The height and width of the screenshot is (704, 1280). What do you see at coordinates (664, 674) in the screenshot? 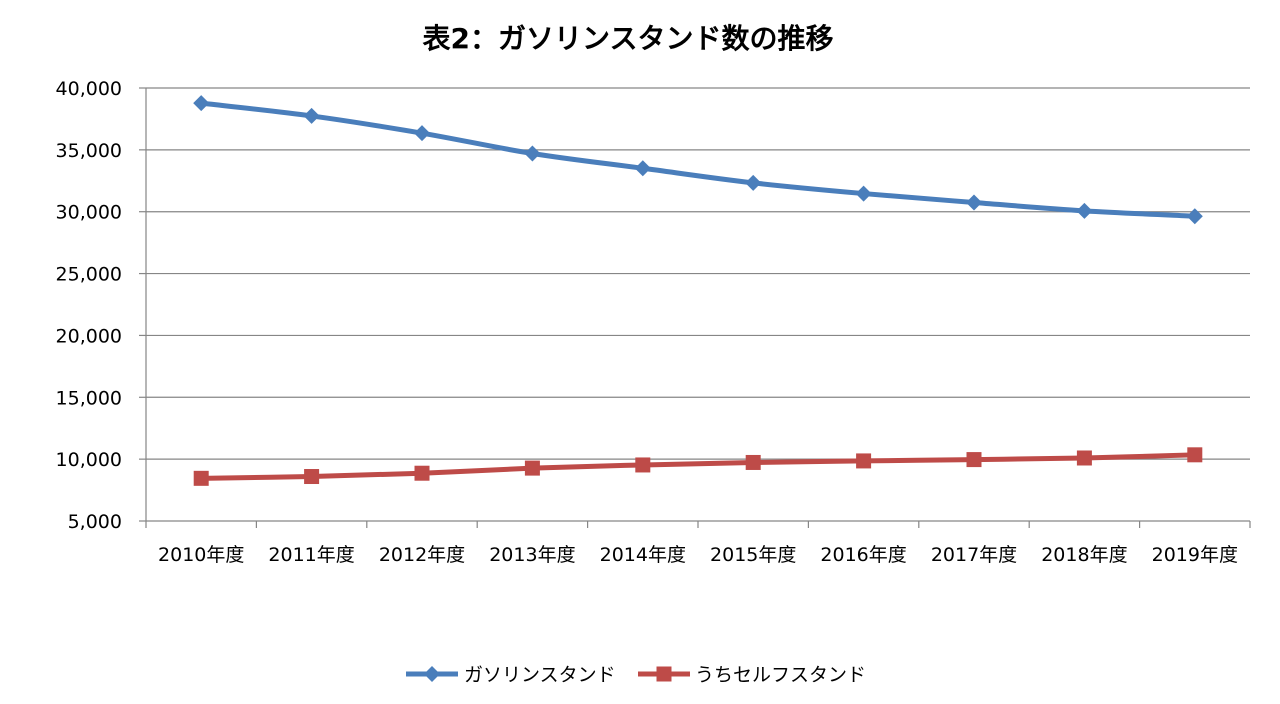
I see `legend-marker-square` at bounding box center [664, 674].